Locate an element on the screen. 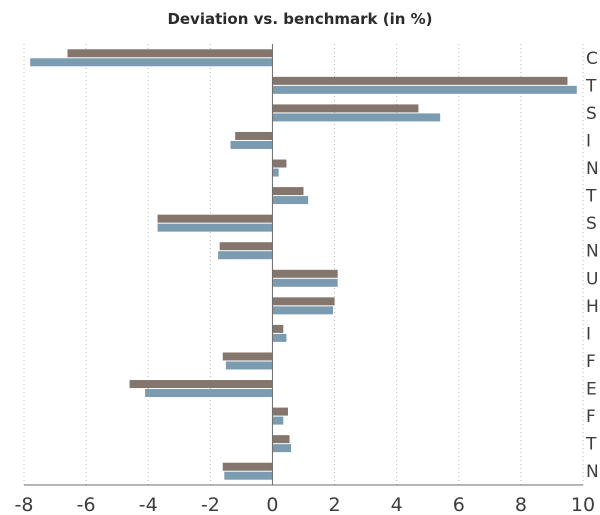 The height and width of the screenshot is (515, 600). x-tick-label: 4 is located at coordinates (397, 504).